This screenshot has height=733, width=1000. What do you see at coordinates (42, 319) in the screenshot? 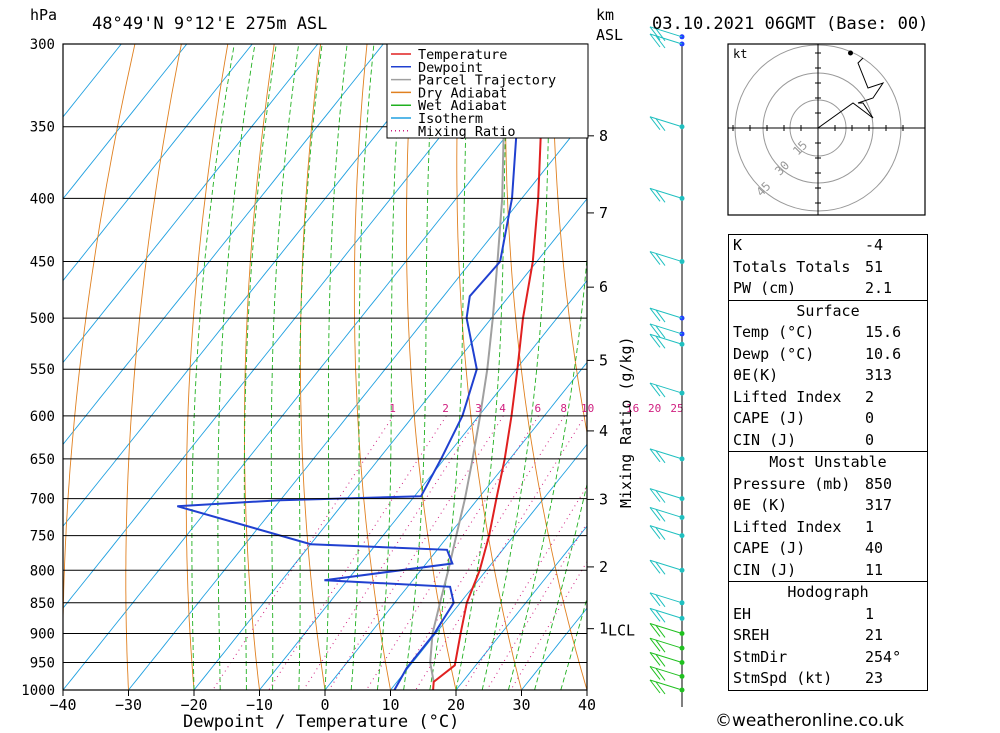
I see `pressure-tick-label: 500` at bounding box center [42, 319].